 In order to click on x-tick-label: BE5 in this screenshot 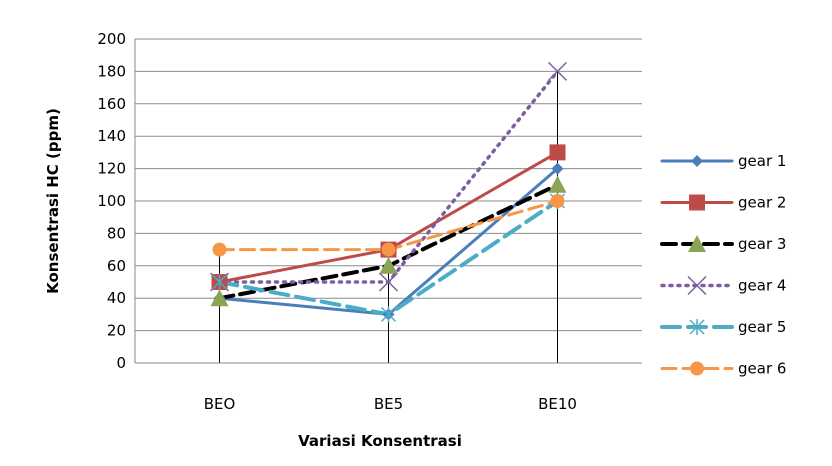, I will do `click(388, 404)`.